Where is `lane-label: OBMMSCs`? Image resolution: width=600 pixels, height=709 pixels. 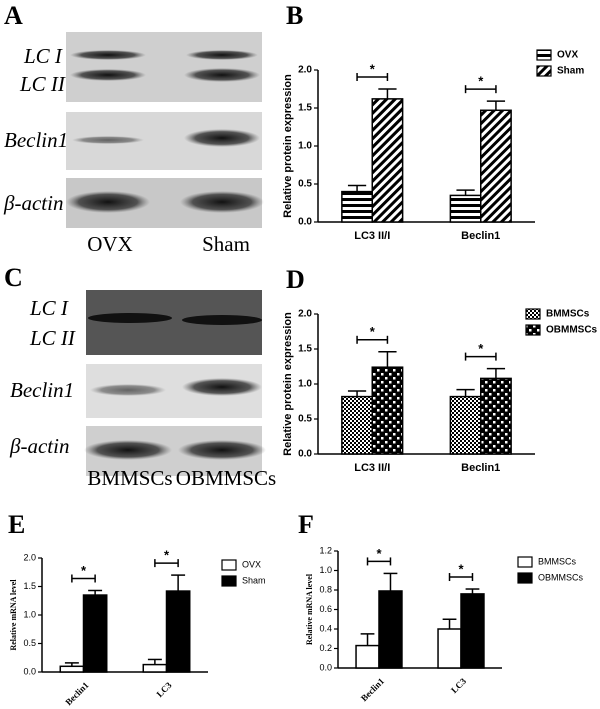
lane-label: OBMMSCs is located at coordinates (226, 478).